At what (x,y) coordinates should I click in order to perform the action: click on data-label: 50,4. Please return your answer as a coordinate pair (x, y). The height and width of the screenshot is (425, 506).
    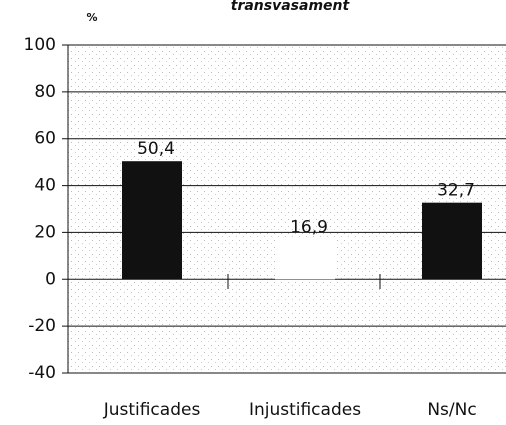
    Looking at the image, I should click on (156, 149).